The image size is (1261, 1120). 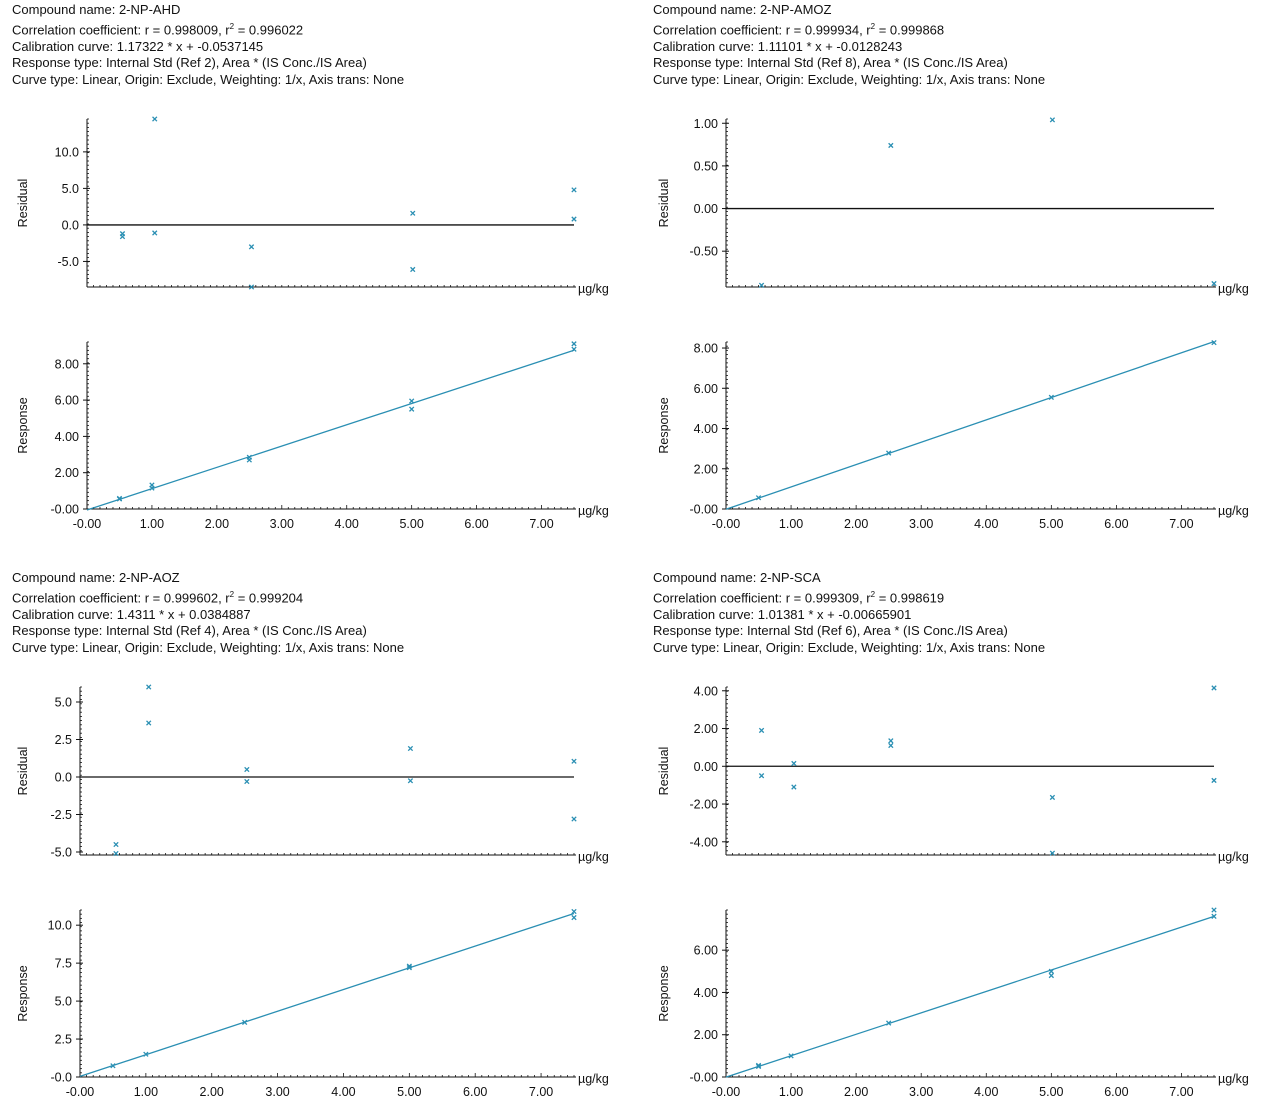 What do you see at coordinates (96, 577) in the screenshot?
I see `compound-name: Compound name: 2-NP-AOZ` at bounding box center [96, 577].